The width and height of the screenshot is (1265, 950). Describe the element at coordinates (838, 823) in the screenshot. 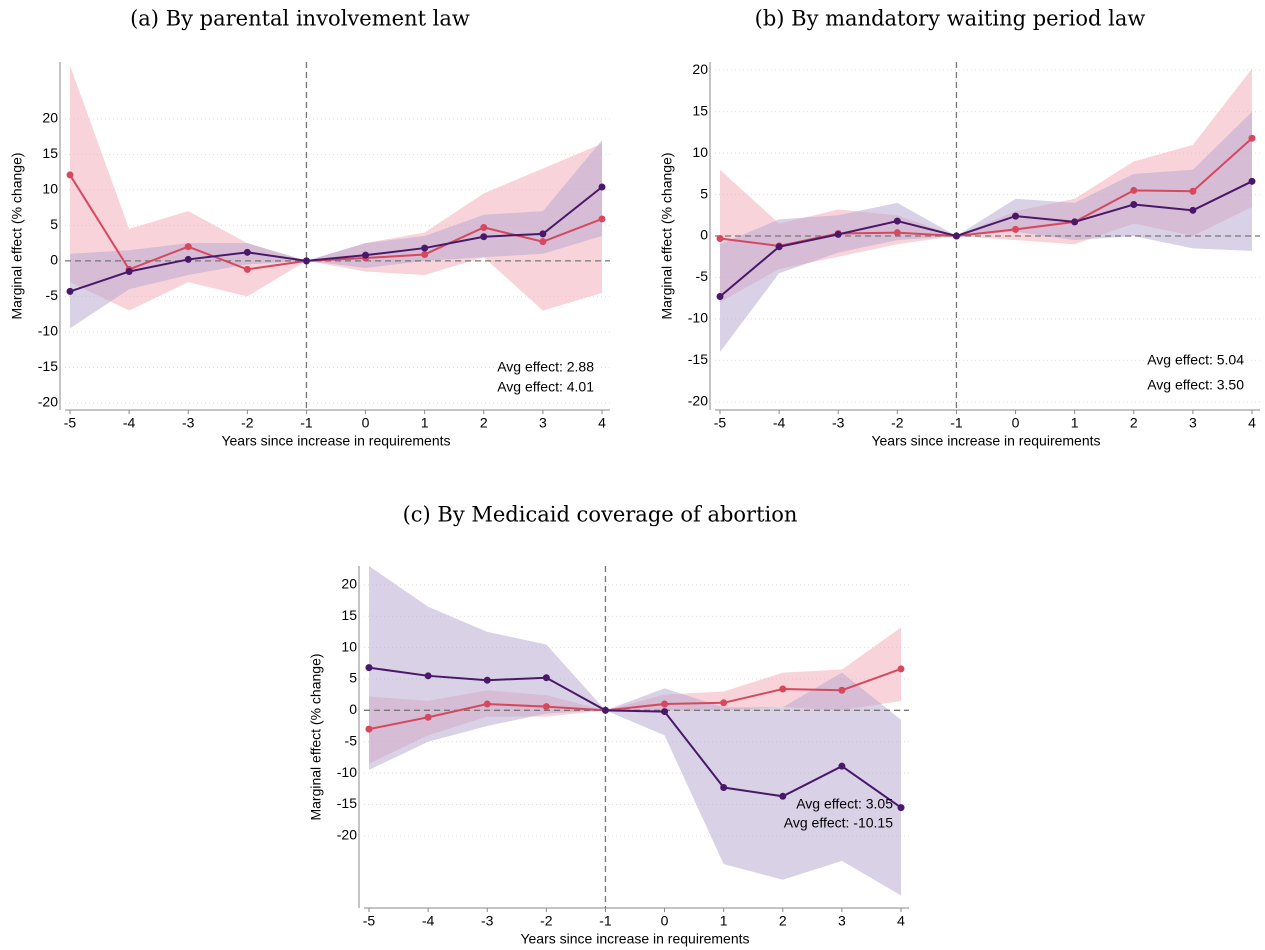

I see `annotation: Avg effect: -10.15` at that location.